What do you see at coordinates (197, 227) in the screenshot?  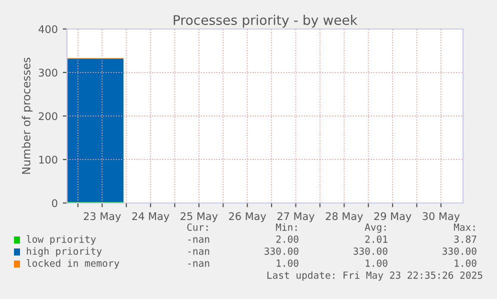 I see `text: Cur:` at bounding box center [197, 227].